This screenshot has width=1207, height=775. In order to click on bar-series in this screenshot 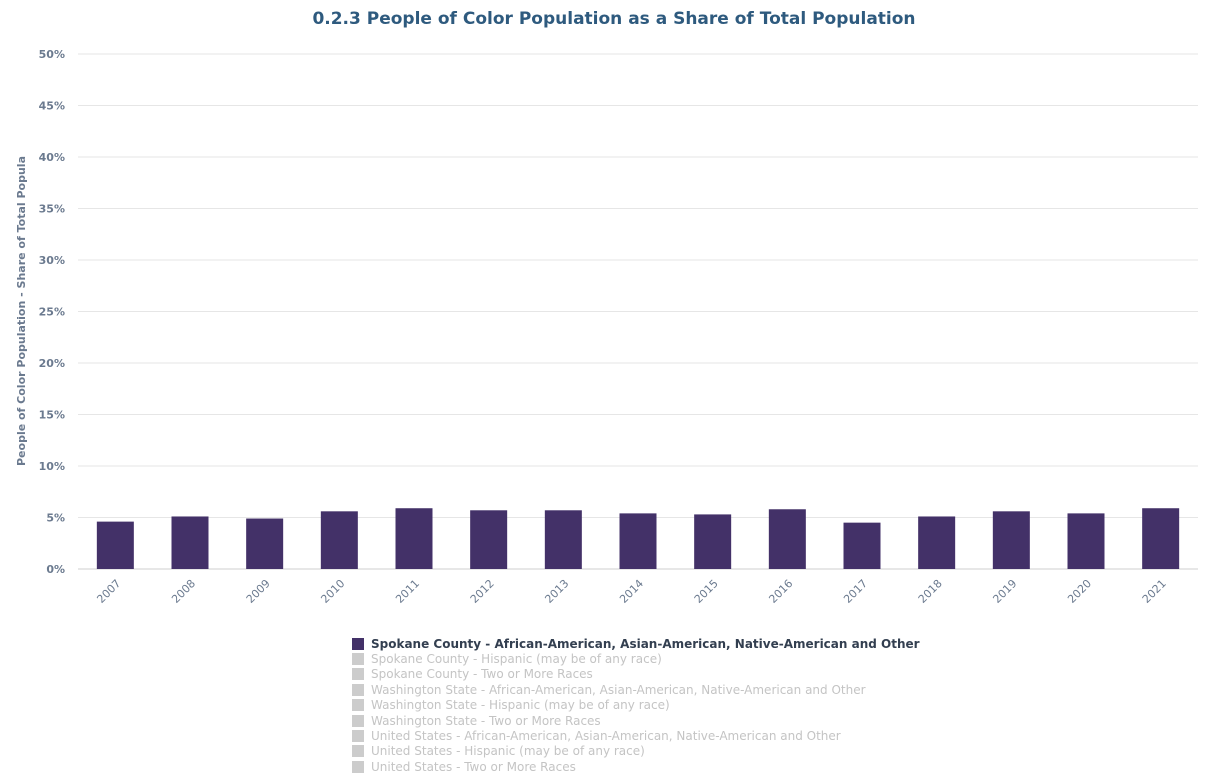, I will do `click(638, 538)`.